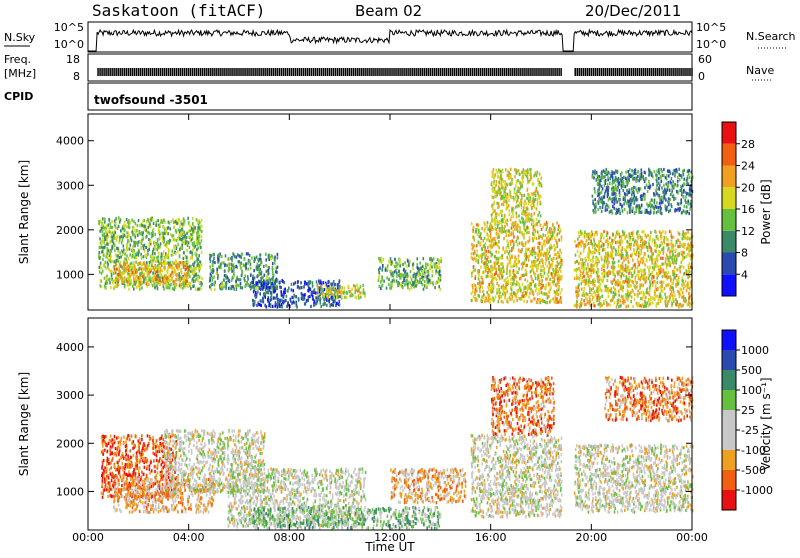 The height and width of the screenshot is (558, 800). Describe the element at coordinates (395, 72) in the screenshot. I see `freq-trace` at that location.